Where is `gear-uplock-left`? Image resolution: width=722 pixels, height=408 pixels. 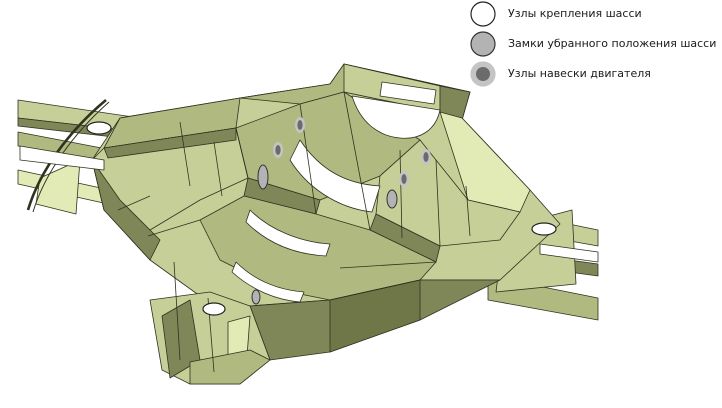 gear-uplock-left is located at coordinates (263, 177).